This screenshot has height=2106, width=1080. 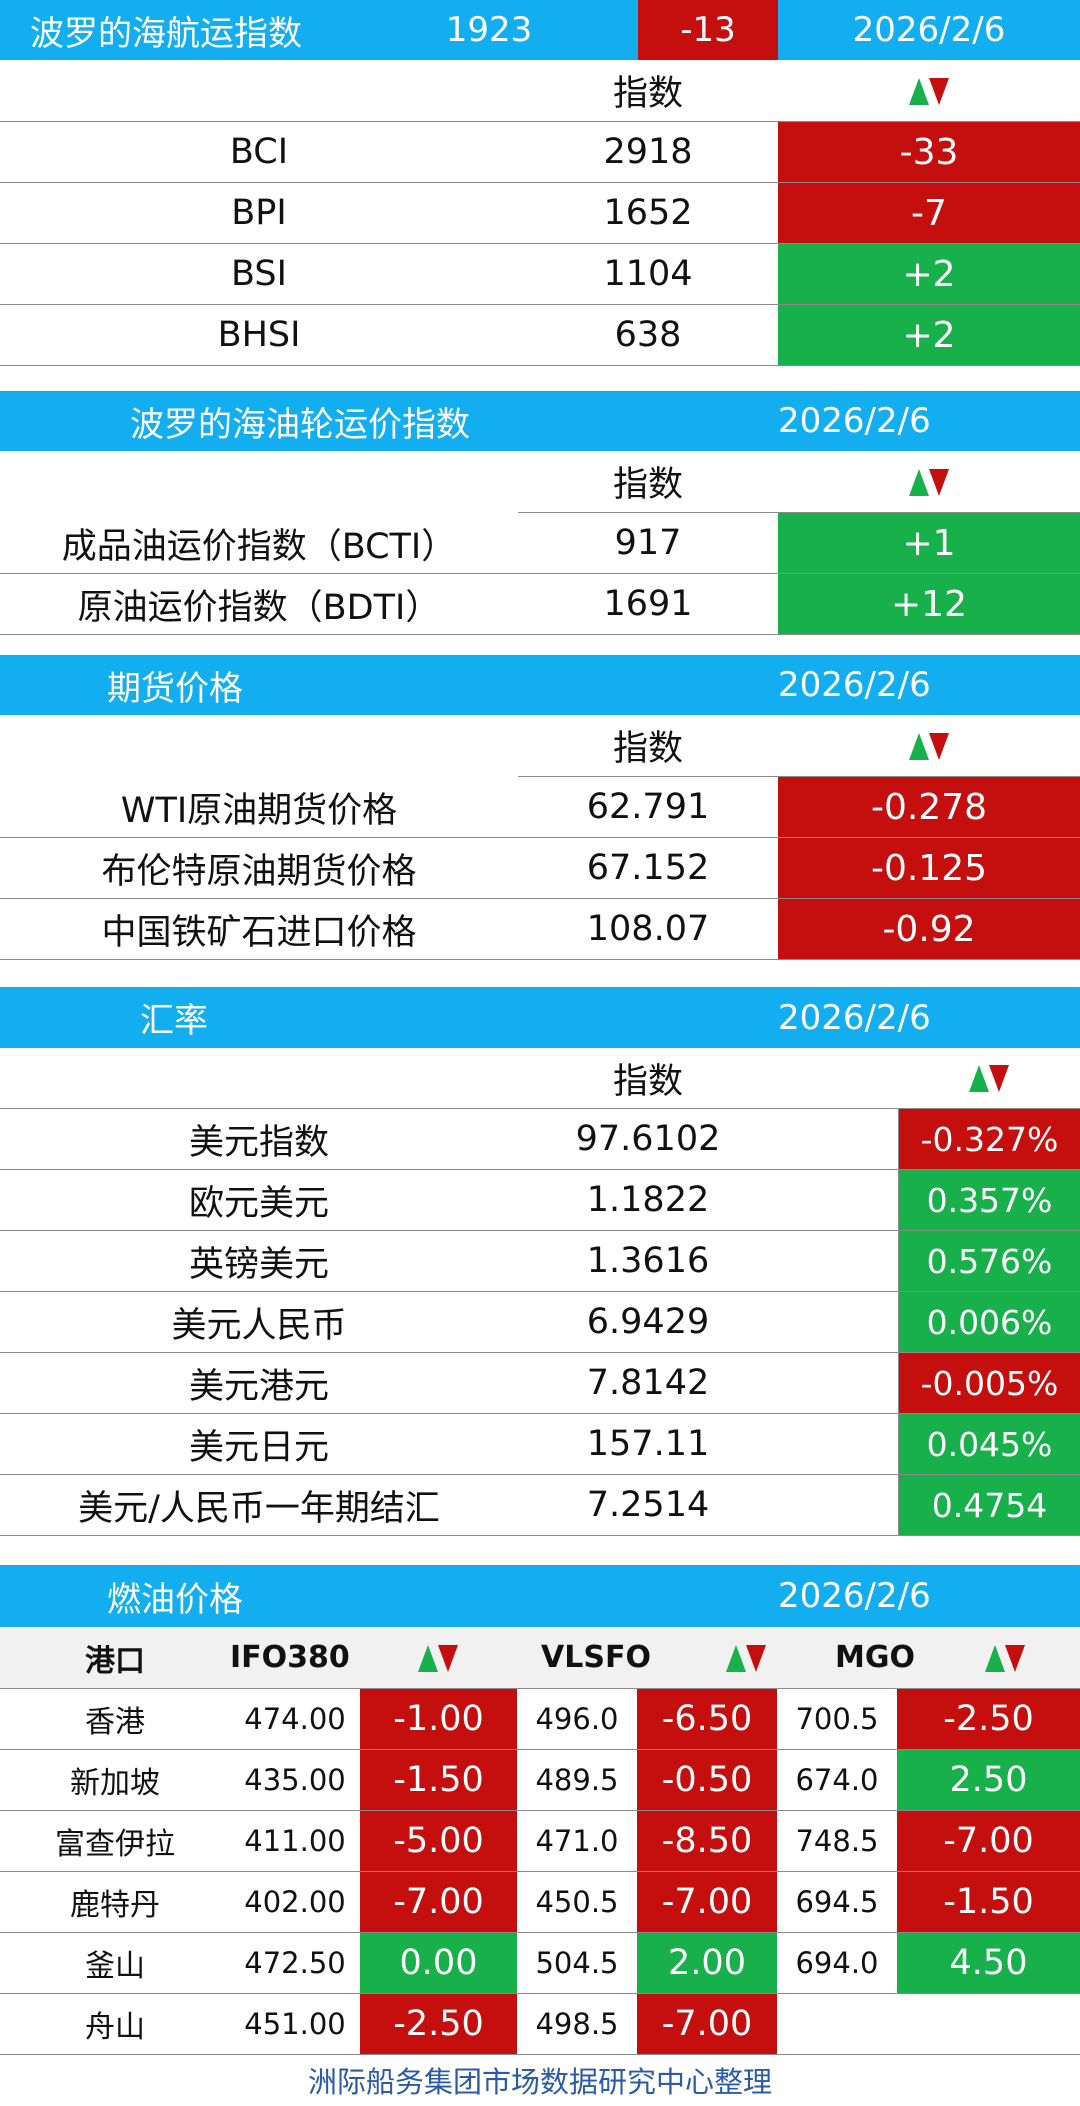 I want to click on vlsfo-price: 471.0, so click(x=577, y=1841).